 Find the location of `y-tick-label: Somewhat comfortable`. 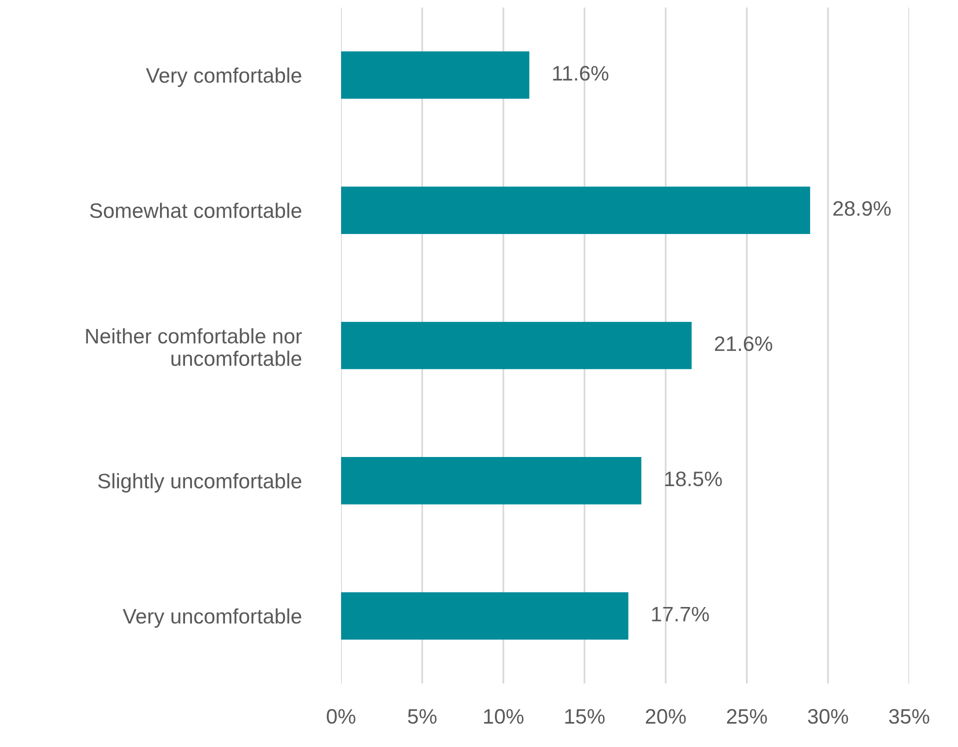

y-tick-label: Somewhat comfortable is located at coordinates (196, 210).